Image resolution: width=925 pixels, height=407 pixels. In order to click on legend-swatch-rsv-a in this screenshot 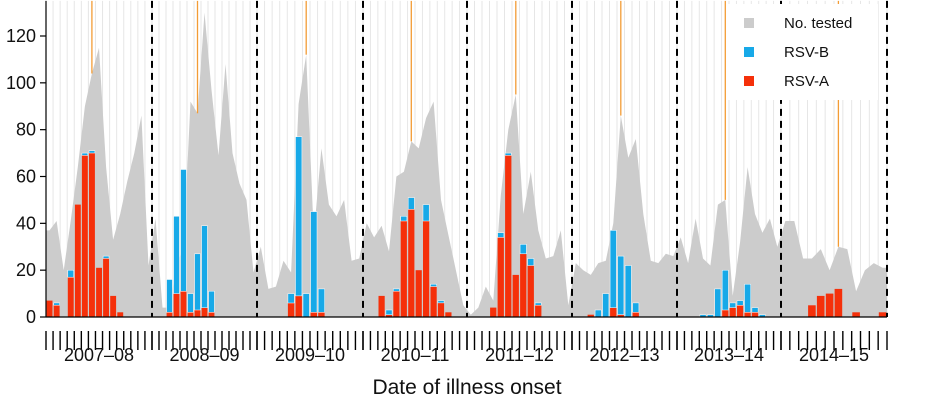, I will do `click(749, 81)`.